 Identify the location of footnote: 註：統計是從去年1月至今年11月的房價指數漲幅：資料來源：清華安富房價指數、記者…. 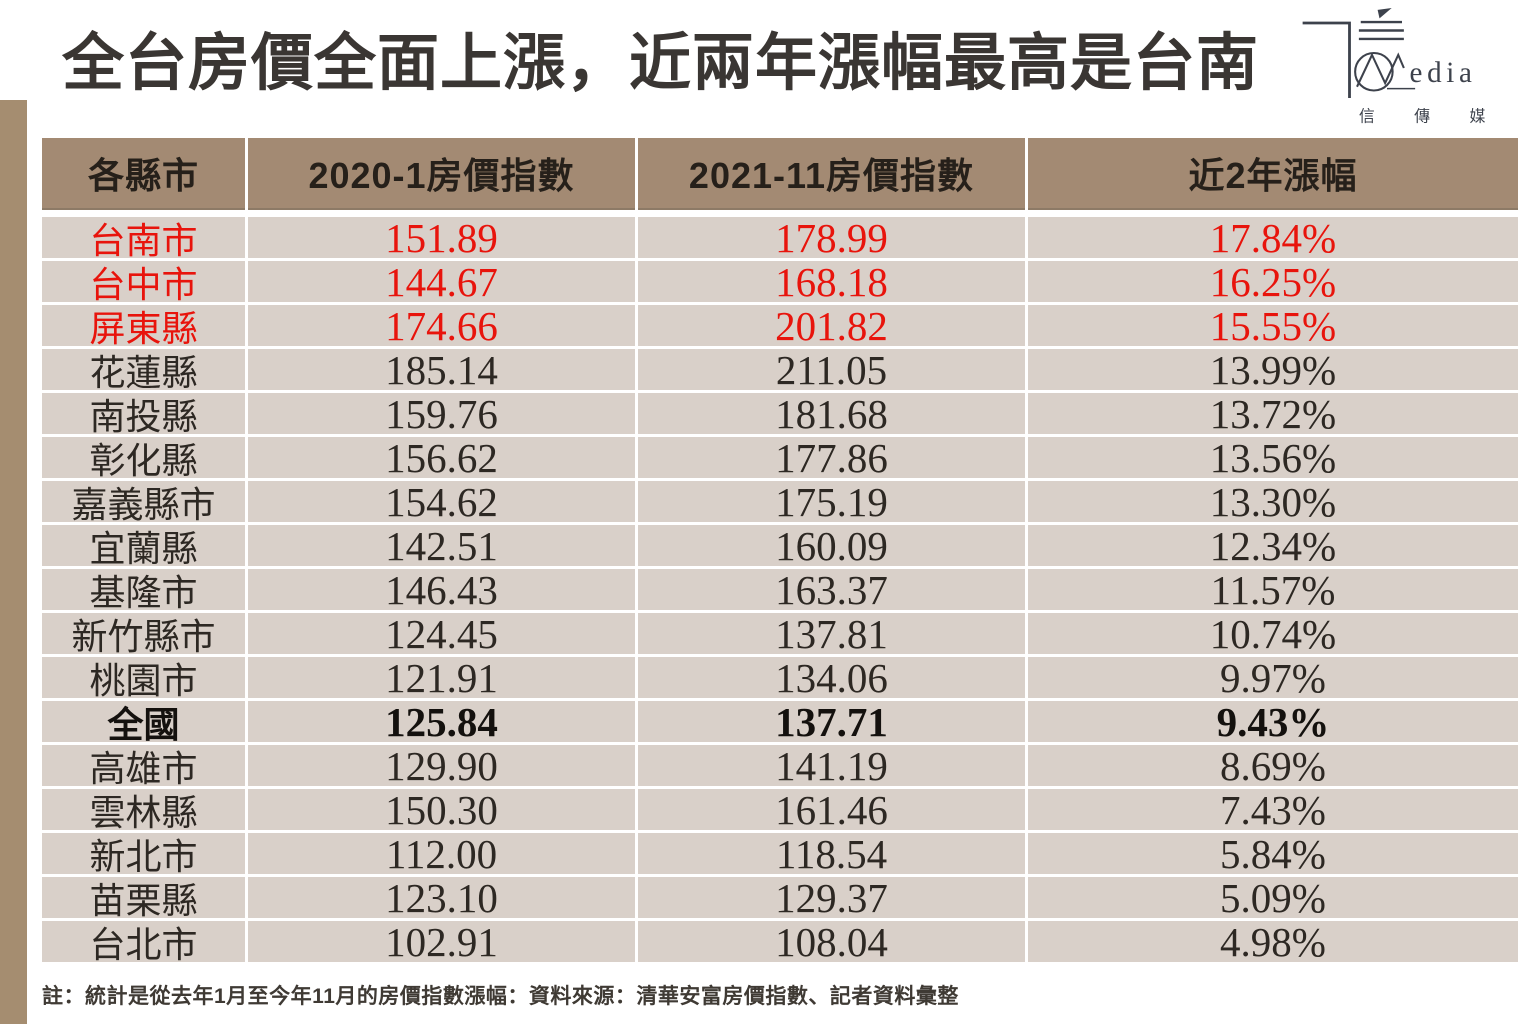
(500, 996).